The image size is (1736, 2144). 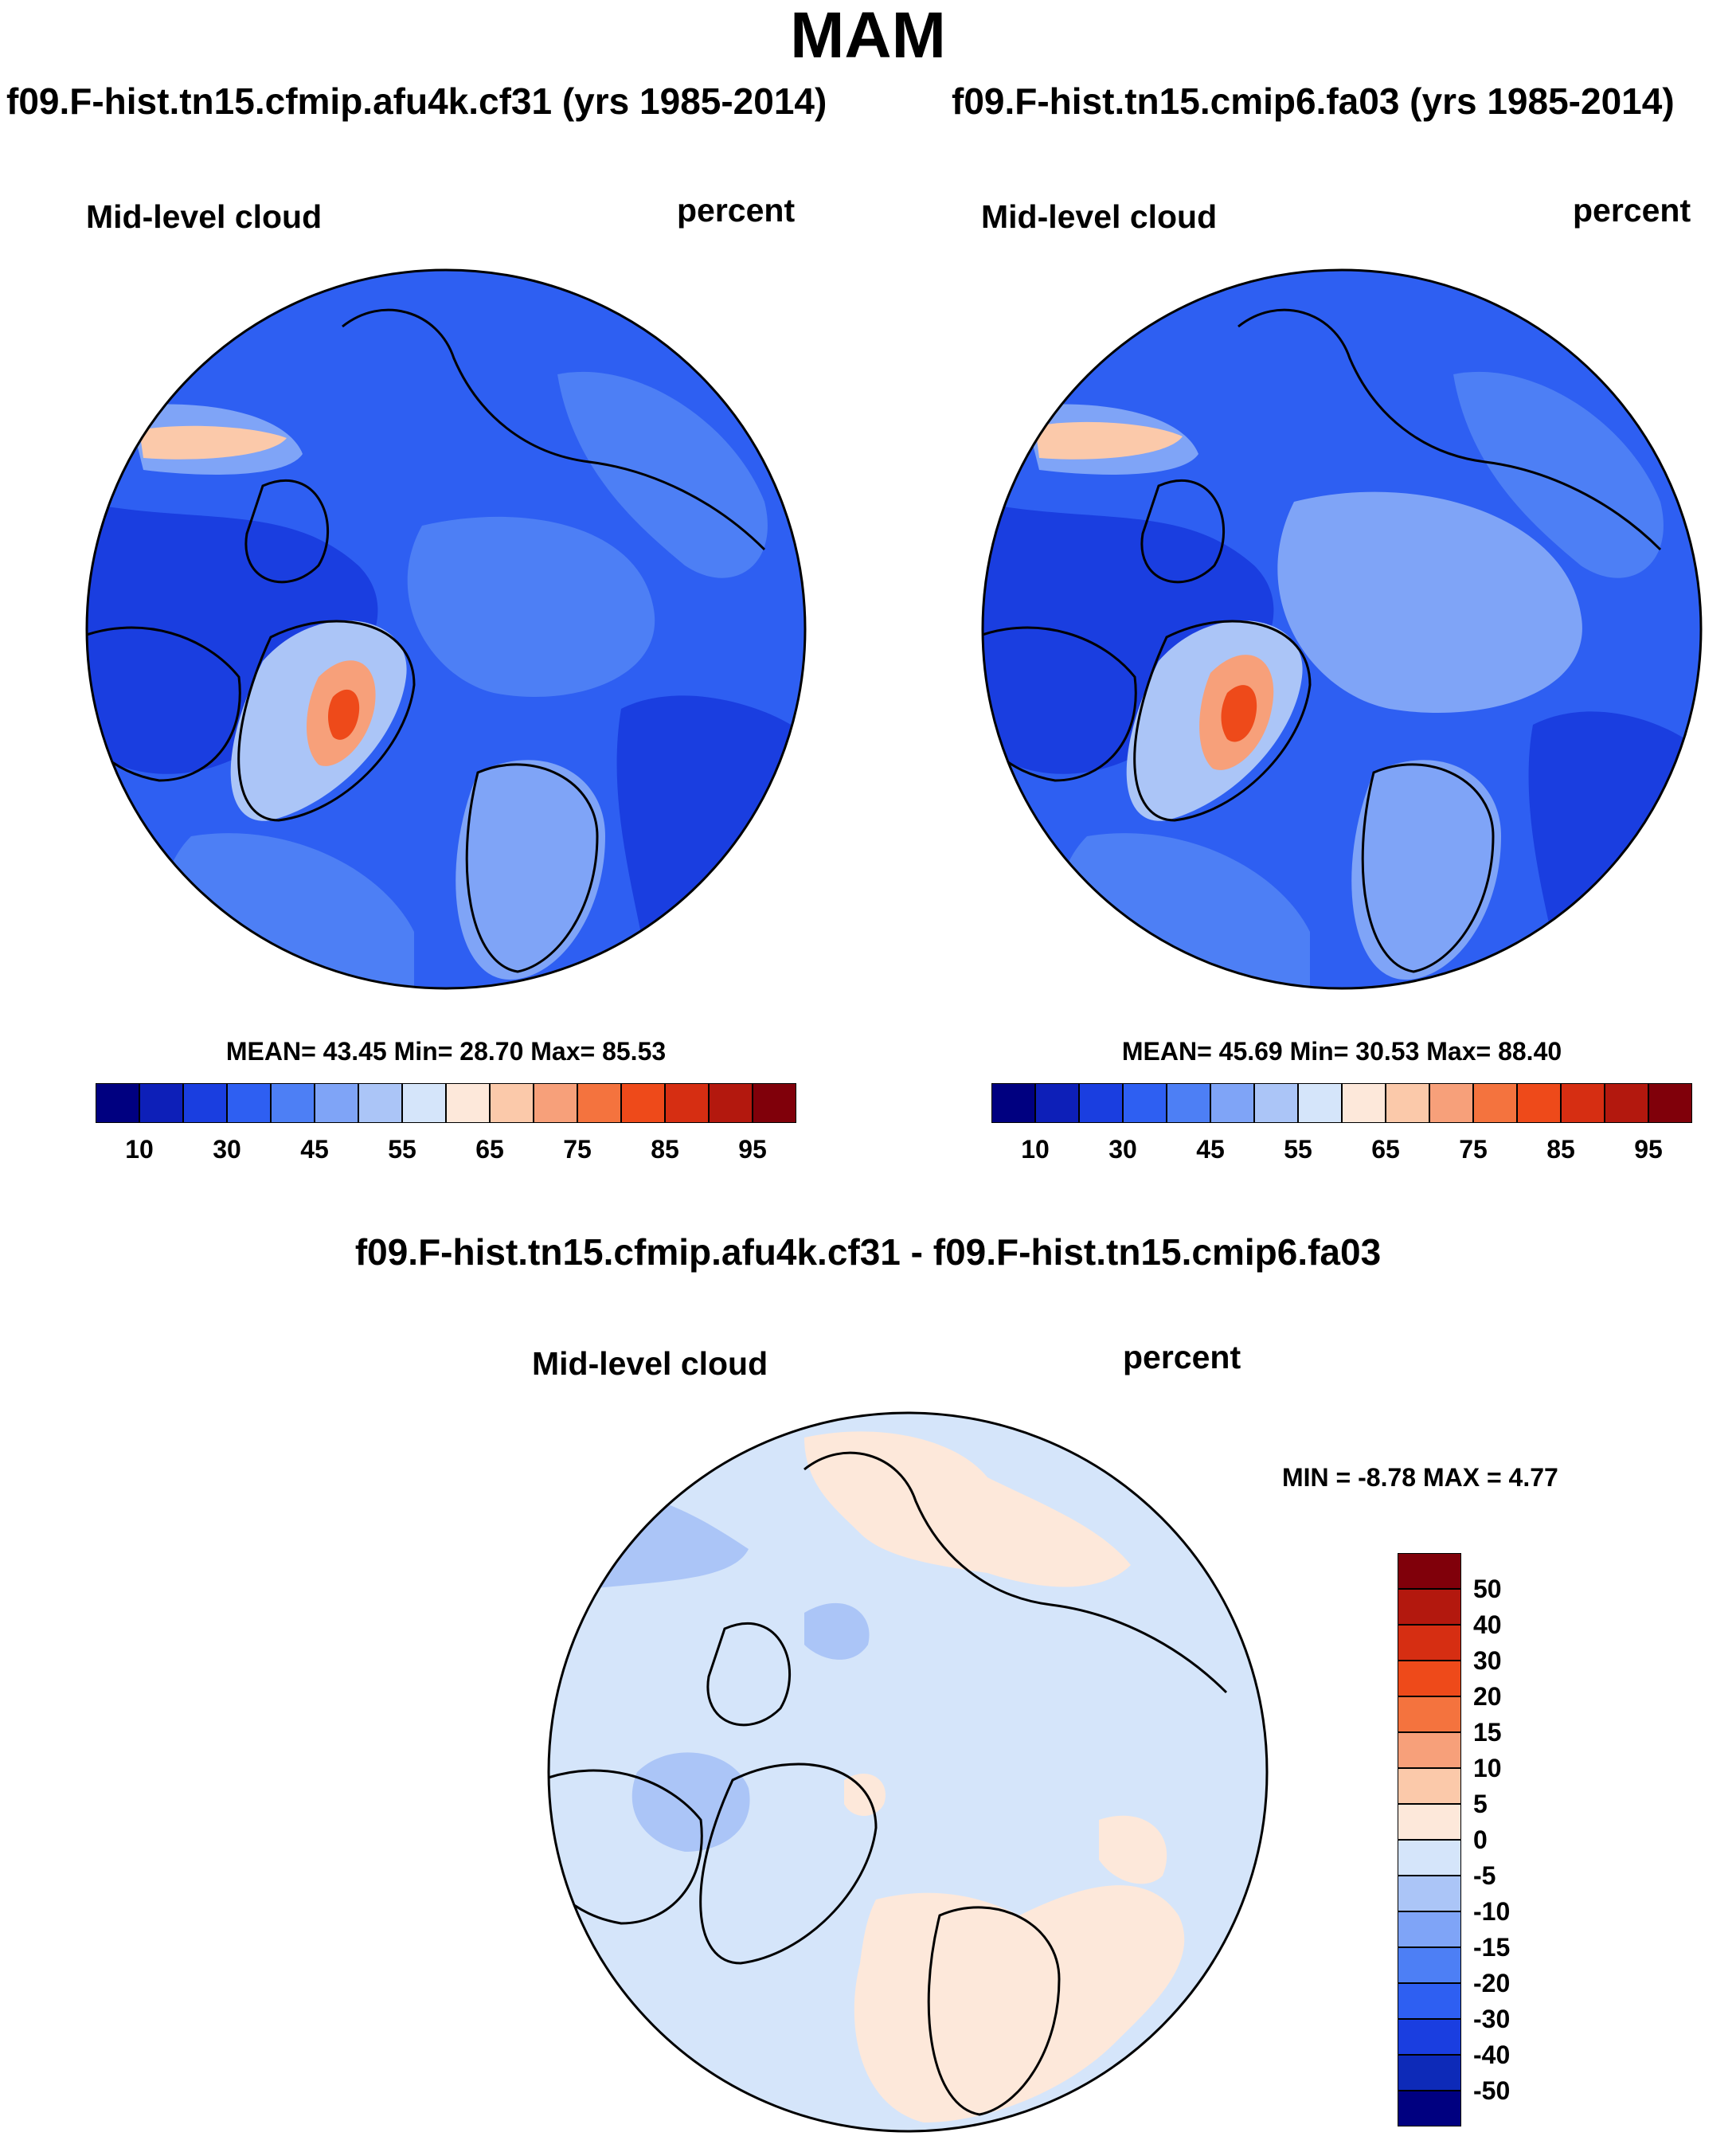 What do you see at coordinates (1109, 441) in the screenshot?
I see `right-field-pacific-peak` at bounding box center [1109, 441].